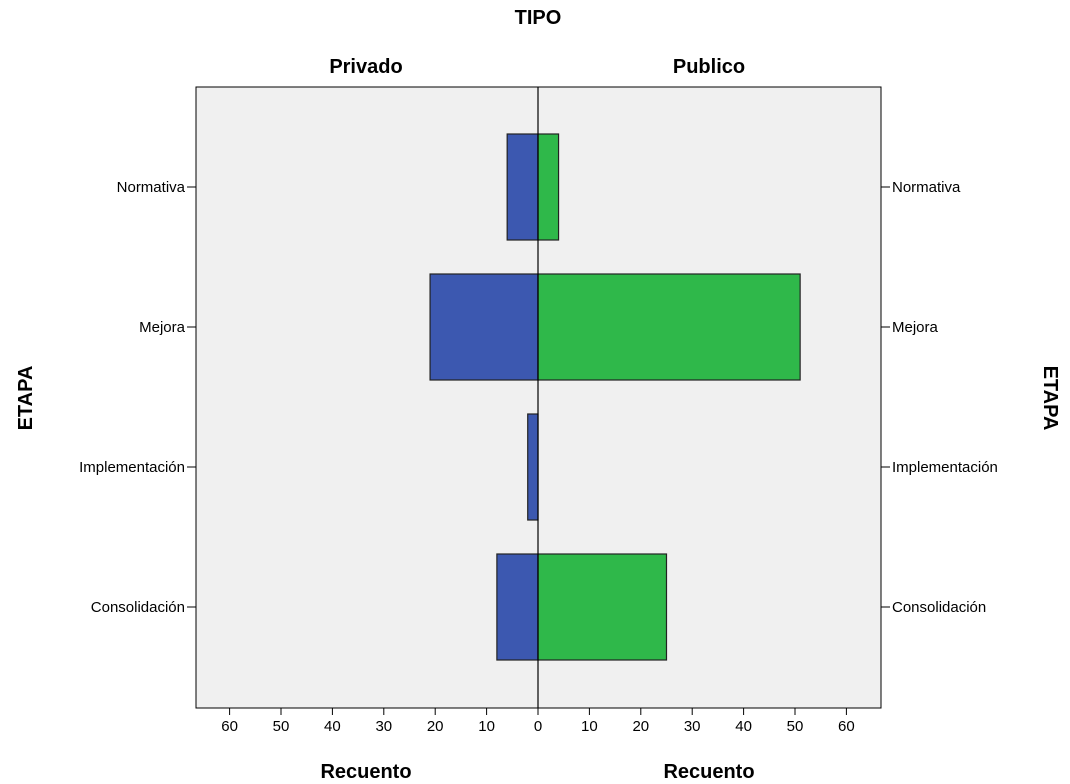  Describe the element at coordinates (533, 467) in the screenshot. I see `bar-privado-implementación` at that location.